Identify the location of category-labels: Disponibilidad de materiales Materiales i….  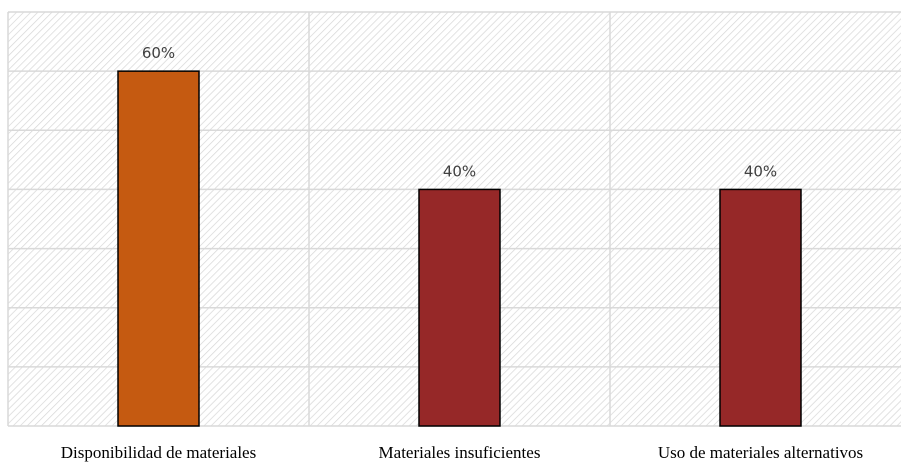
(462, 452).